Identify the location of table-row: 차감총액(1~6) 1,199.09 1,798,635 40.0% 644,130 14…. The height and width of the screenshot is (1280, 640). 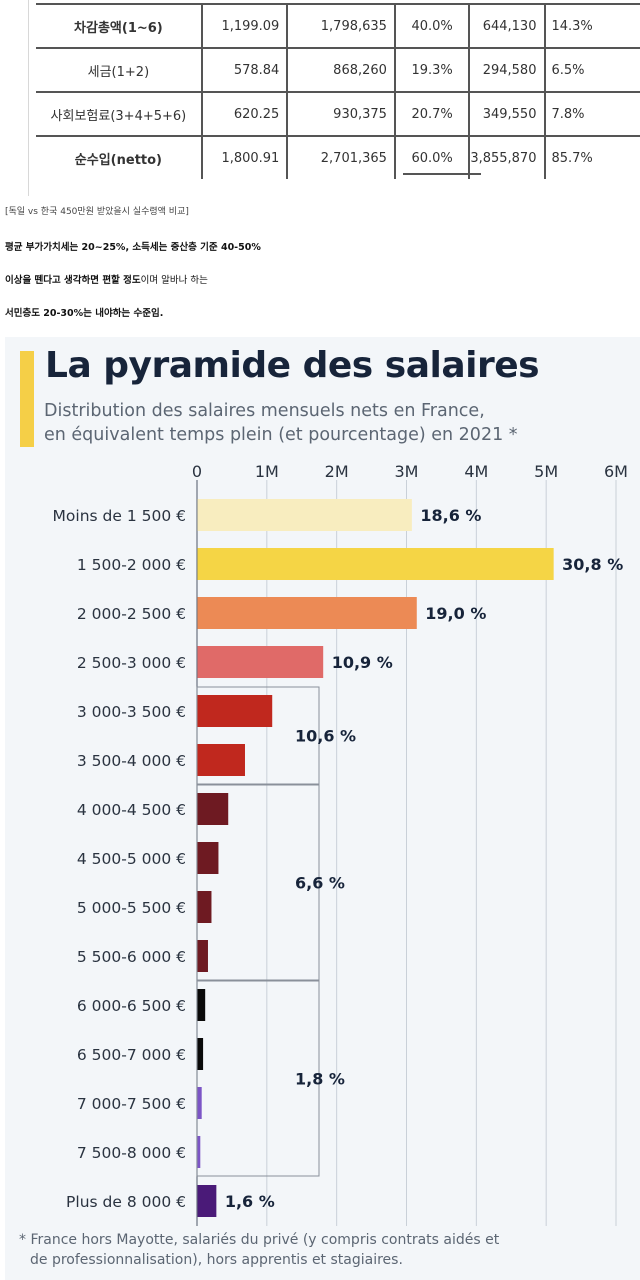
(338, 25).